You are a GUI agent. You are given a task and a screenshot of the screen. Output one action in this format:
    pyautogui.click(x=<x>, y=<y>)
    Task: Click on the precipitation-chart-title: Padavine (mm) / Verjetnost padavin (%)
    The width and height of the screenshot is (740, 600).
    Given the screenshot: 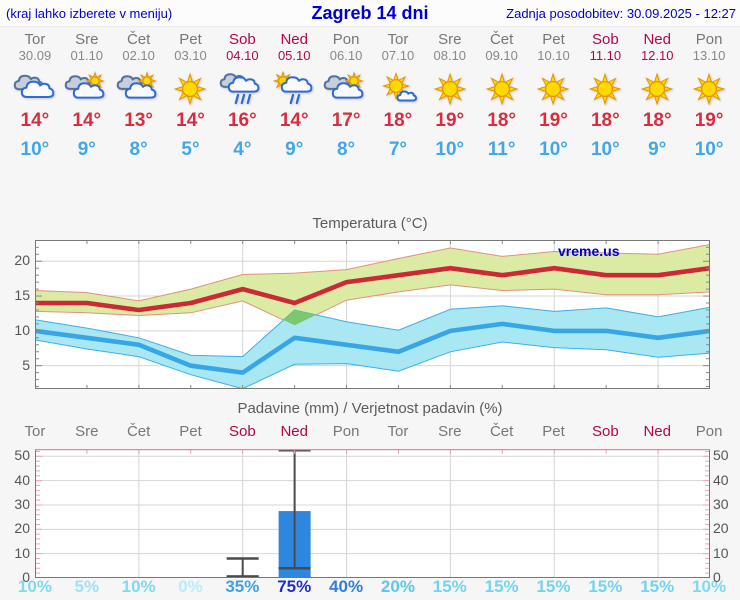 What is the action you would take?
    pyautogui.click(x=370, y=408)
    